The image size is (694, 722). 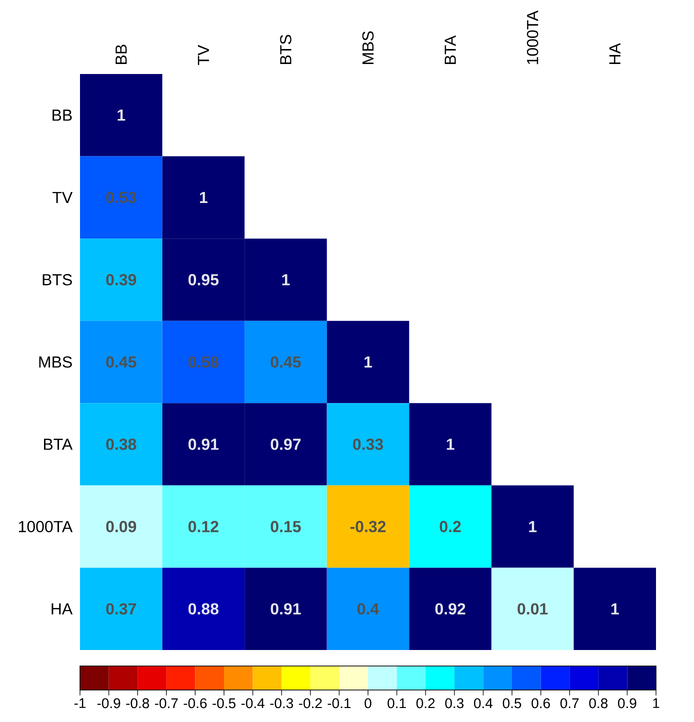 What do you see at coordinates (224, 703) in the screenshot?
I see `color-bar-label: -0.5` at bounding box center [224, 703].